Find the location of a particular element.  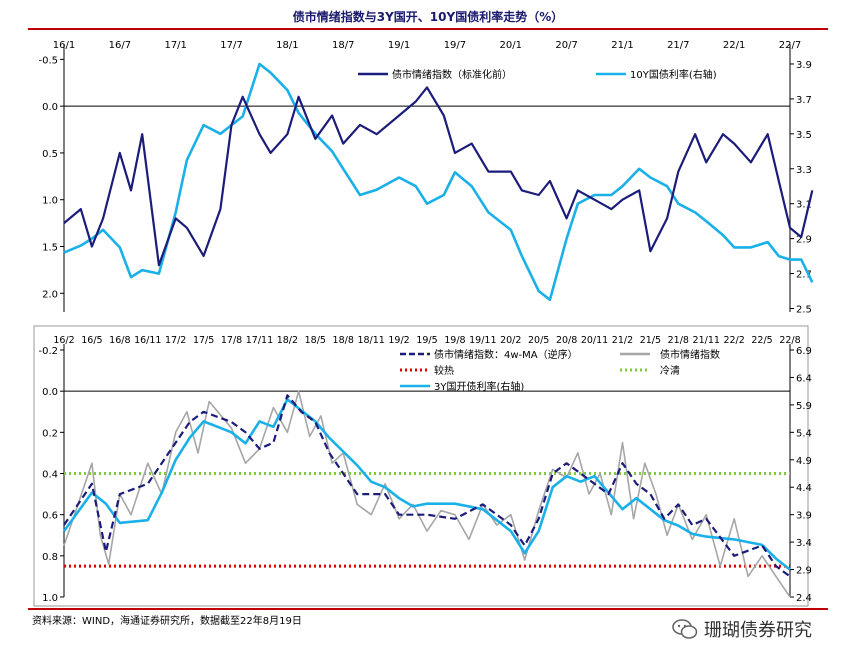

legend-label: 债市情绪指数：4w-MA（逆序） is located at coordinates (506, 354).